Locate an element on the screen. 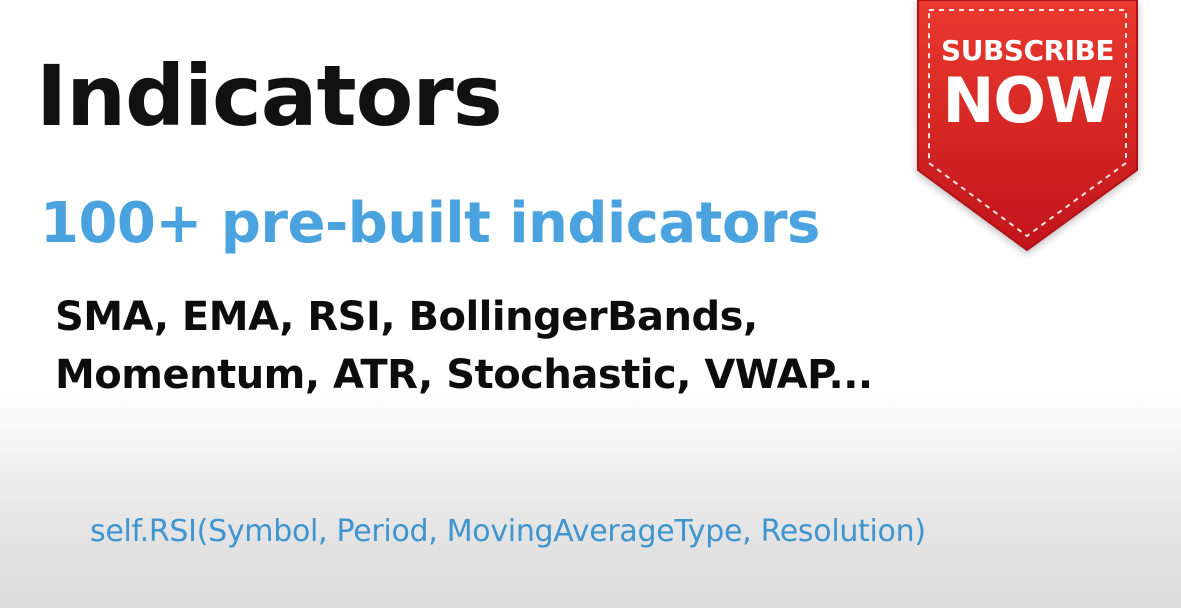  subscribe-now-button: SUBSCRIBE NOW is located at coordinates (1027, 126).